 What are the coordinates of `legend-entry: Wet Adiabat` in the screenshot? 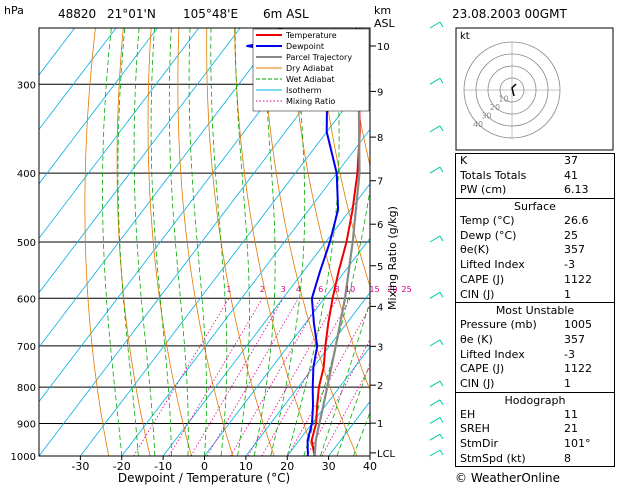 It's located at (310, 79).